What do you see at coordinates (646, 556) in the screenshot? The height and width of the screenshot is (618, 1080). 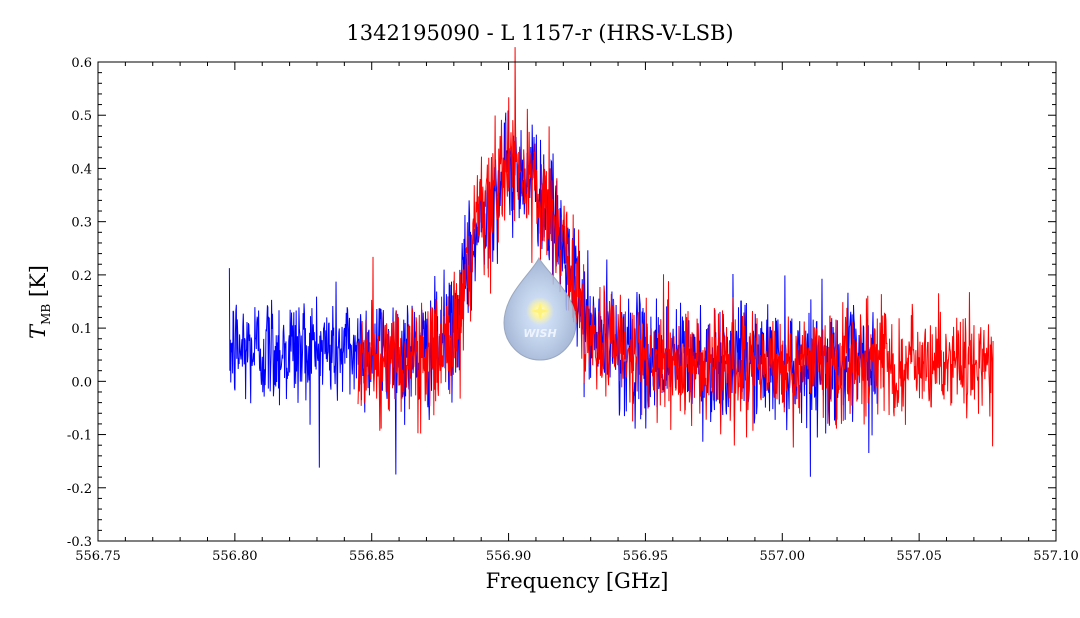 I see `x-tick-label: 556.95` at bounding box center [646, 556].